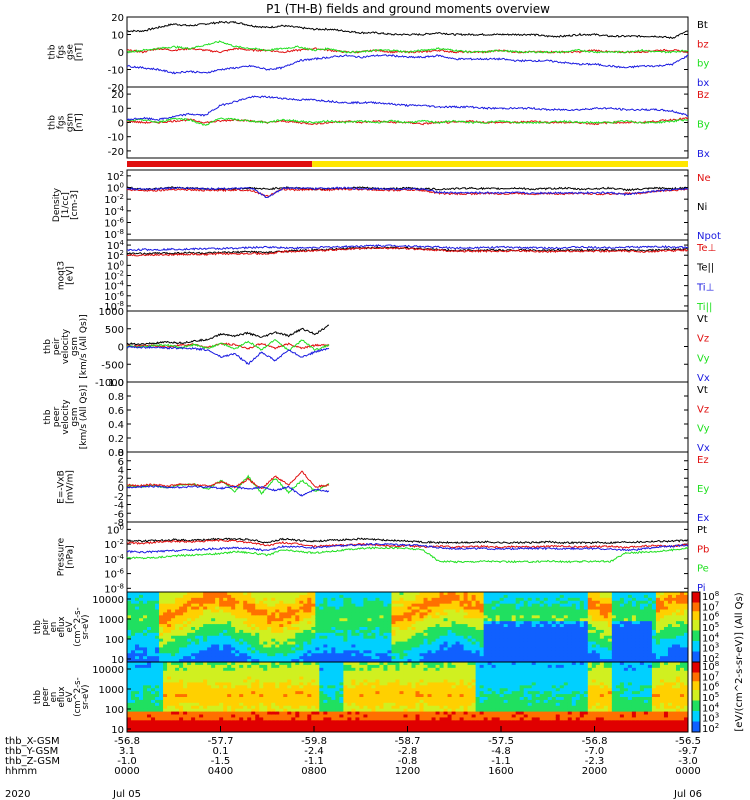 The width and height of the screenshot is (750, 800). I want to click on series-Bz, so click(407, 121).